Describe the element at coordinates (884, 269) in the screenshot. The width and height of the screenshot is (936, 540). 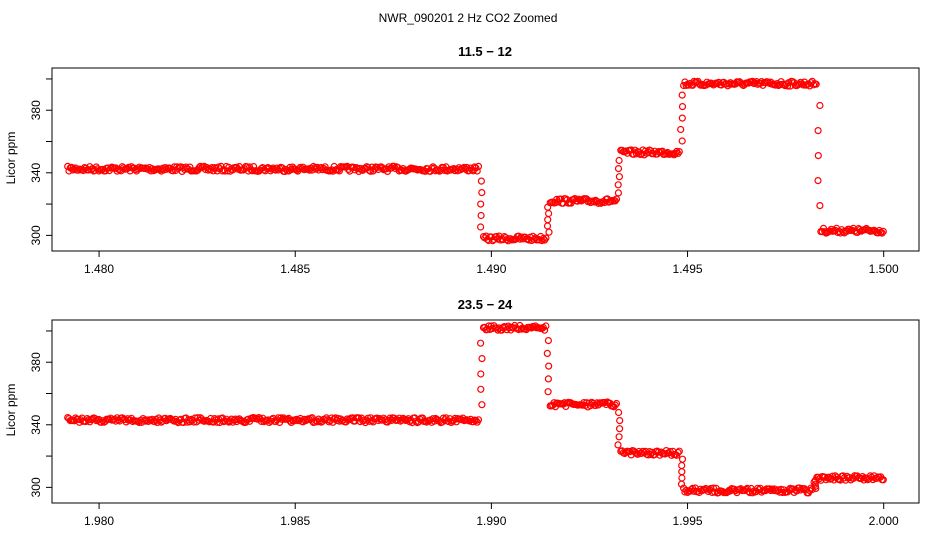
I see `x-tick-label: 1.500` at that location.